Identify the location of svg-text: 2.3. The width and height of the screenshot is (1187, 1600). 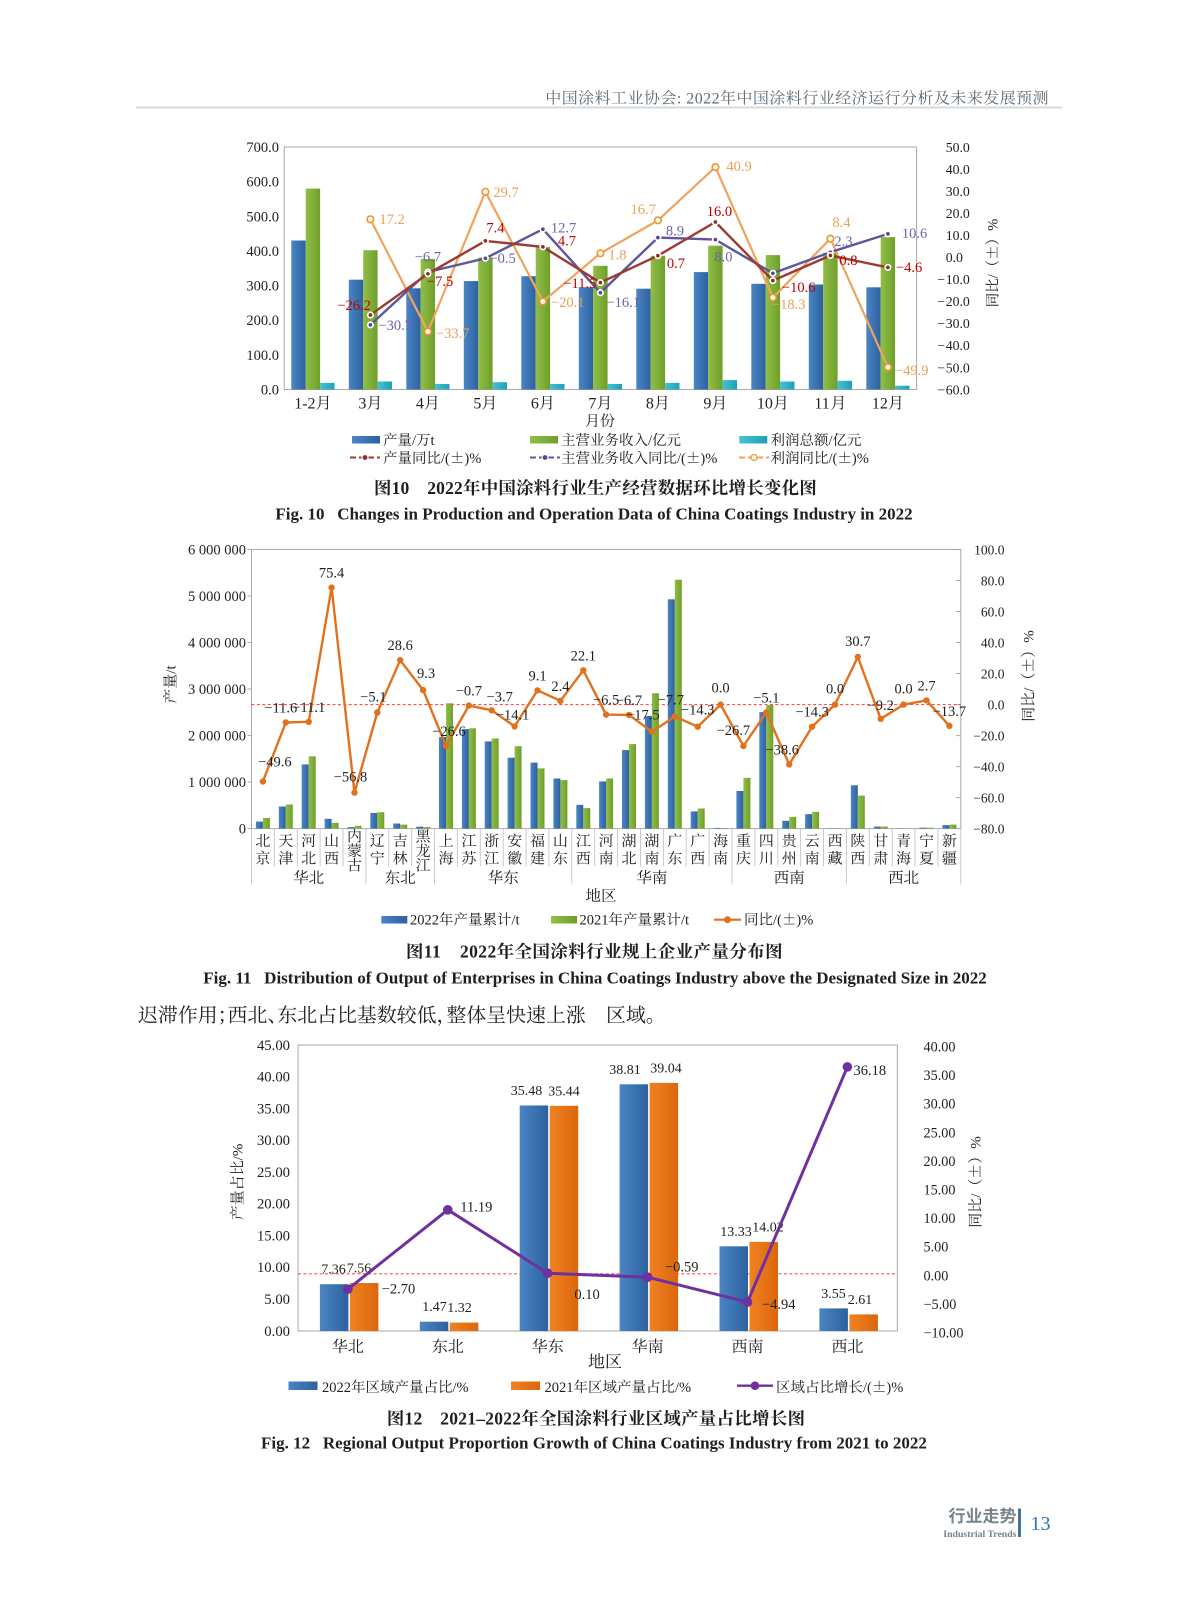
(843, 242).